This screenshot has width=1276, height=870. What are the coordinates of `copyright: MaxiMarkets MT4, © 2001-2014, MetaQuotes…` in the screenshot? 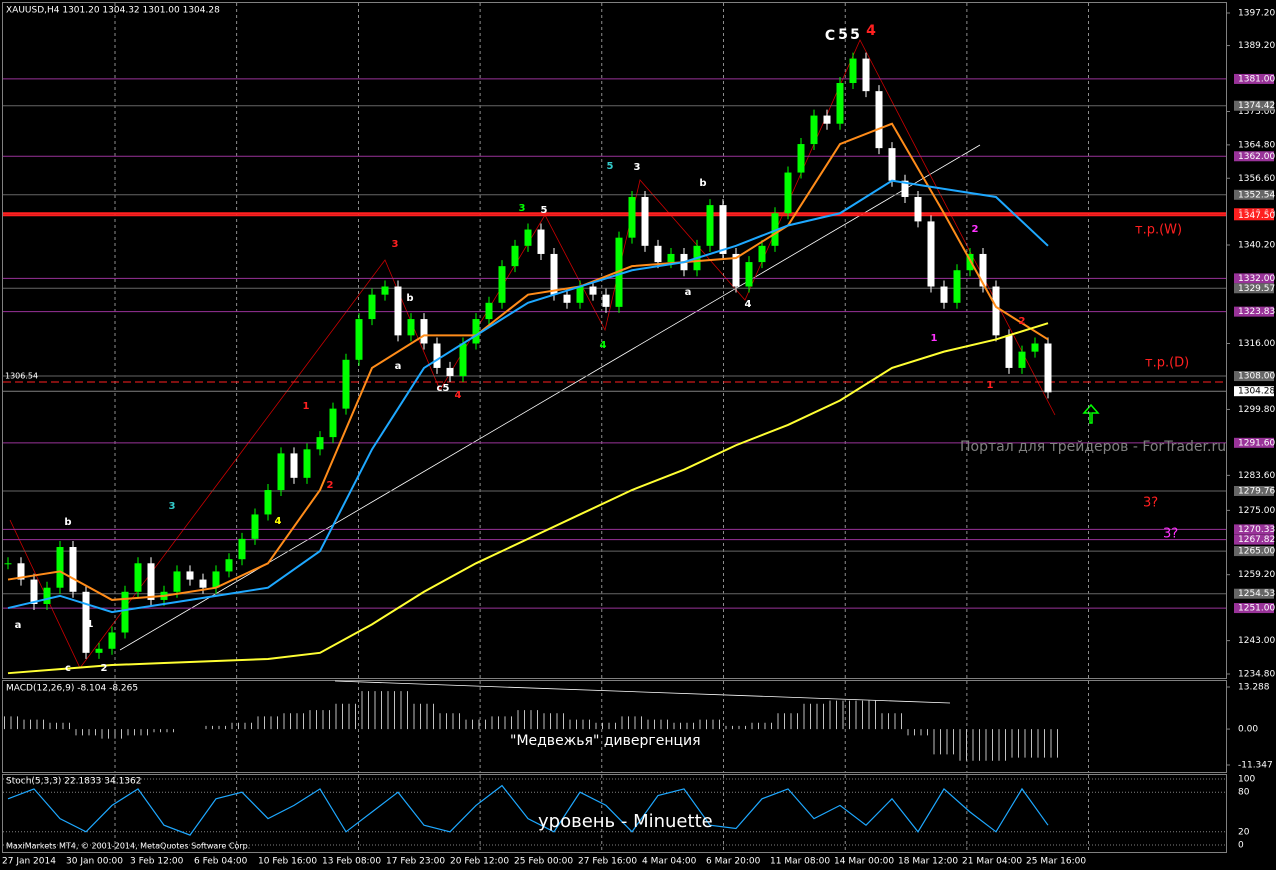 It's located at (128, 846).